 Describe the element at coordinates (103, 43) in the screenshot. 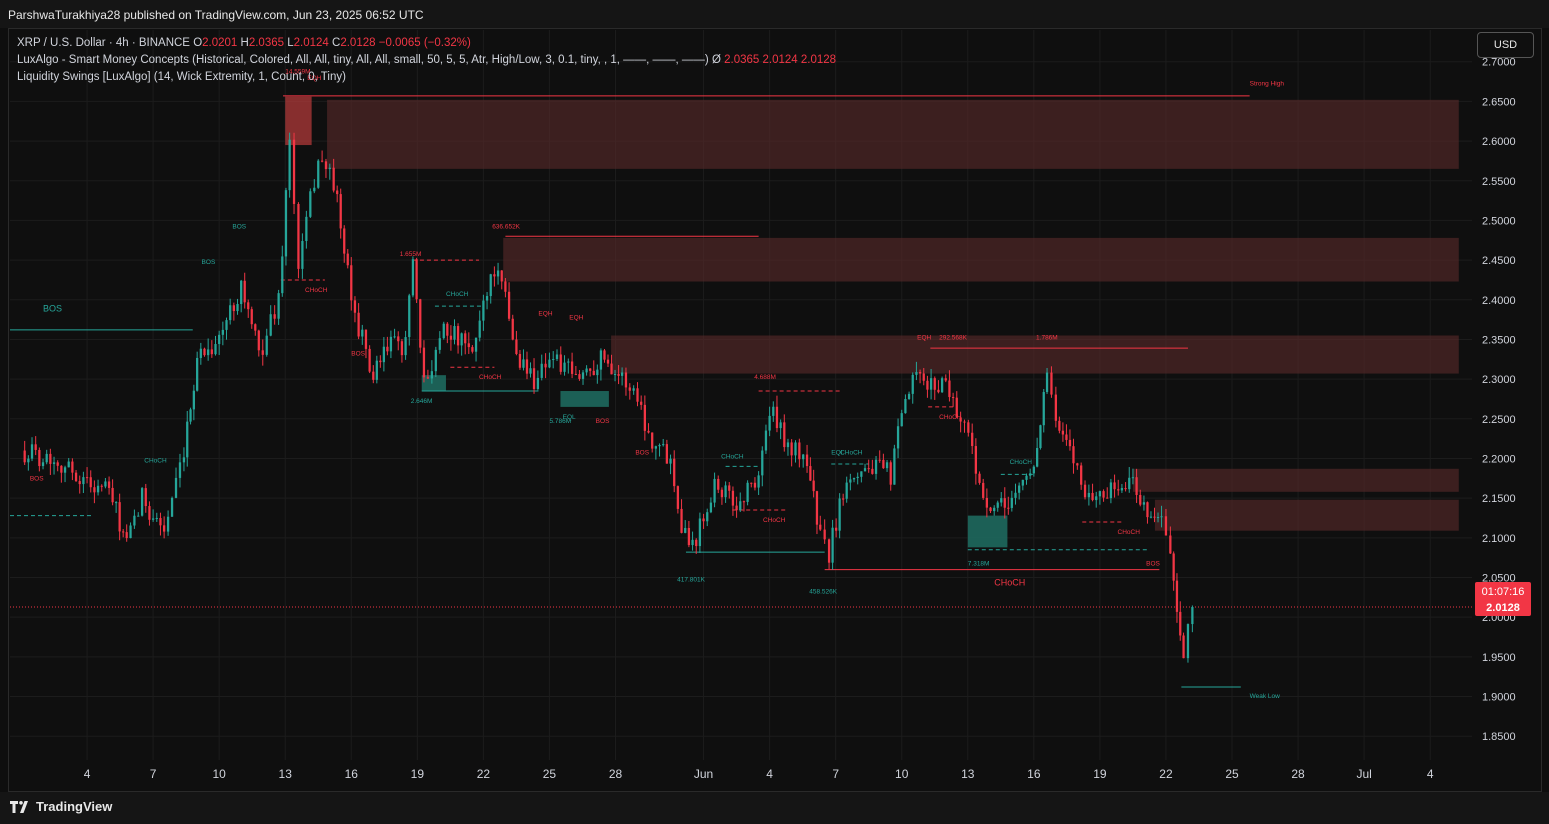

I see `symbol-label: XRP / U.S. Dollar · 4h · BINANCE` at that location.